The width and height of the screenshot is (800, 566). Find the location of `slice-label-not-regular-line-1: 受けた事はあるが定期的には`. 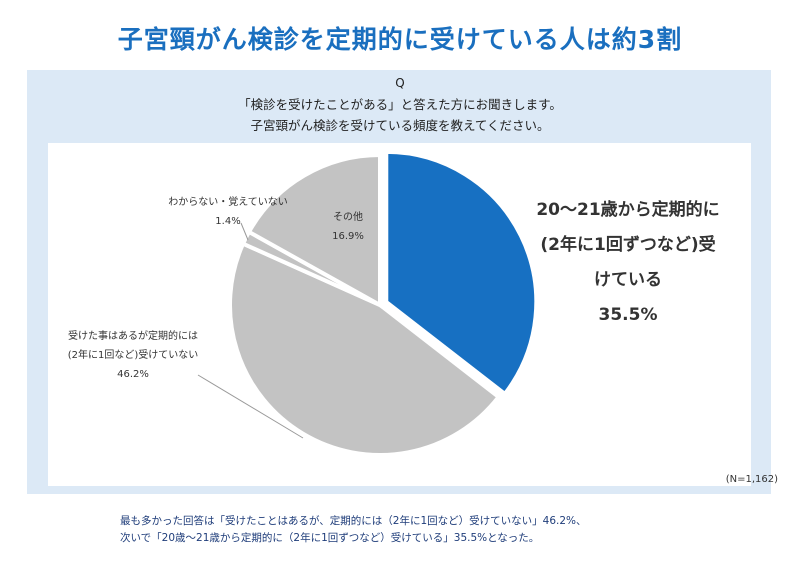

slice-label-not-regular-line-1: 受けた事はあるが定期的には is located at coordinates (133, 335).